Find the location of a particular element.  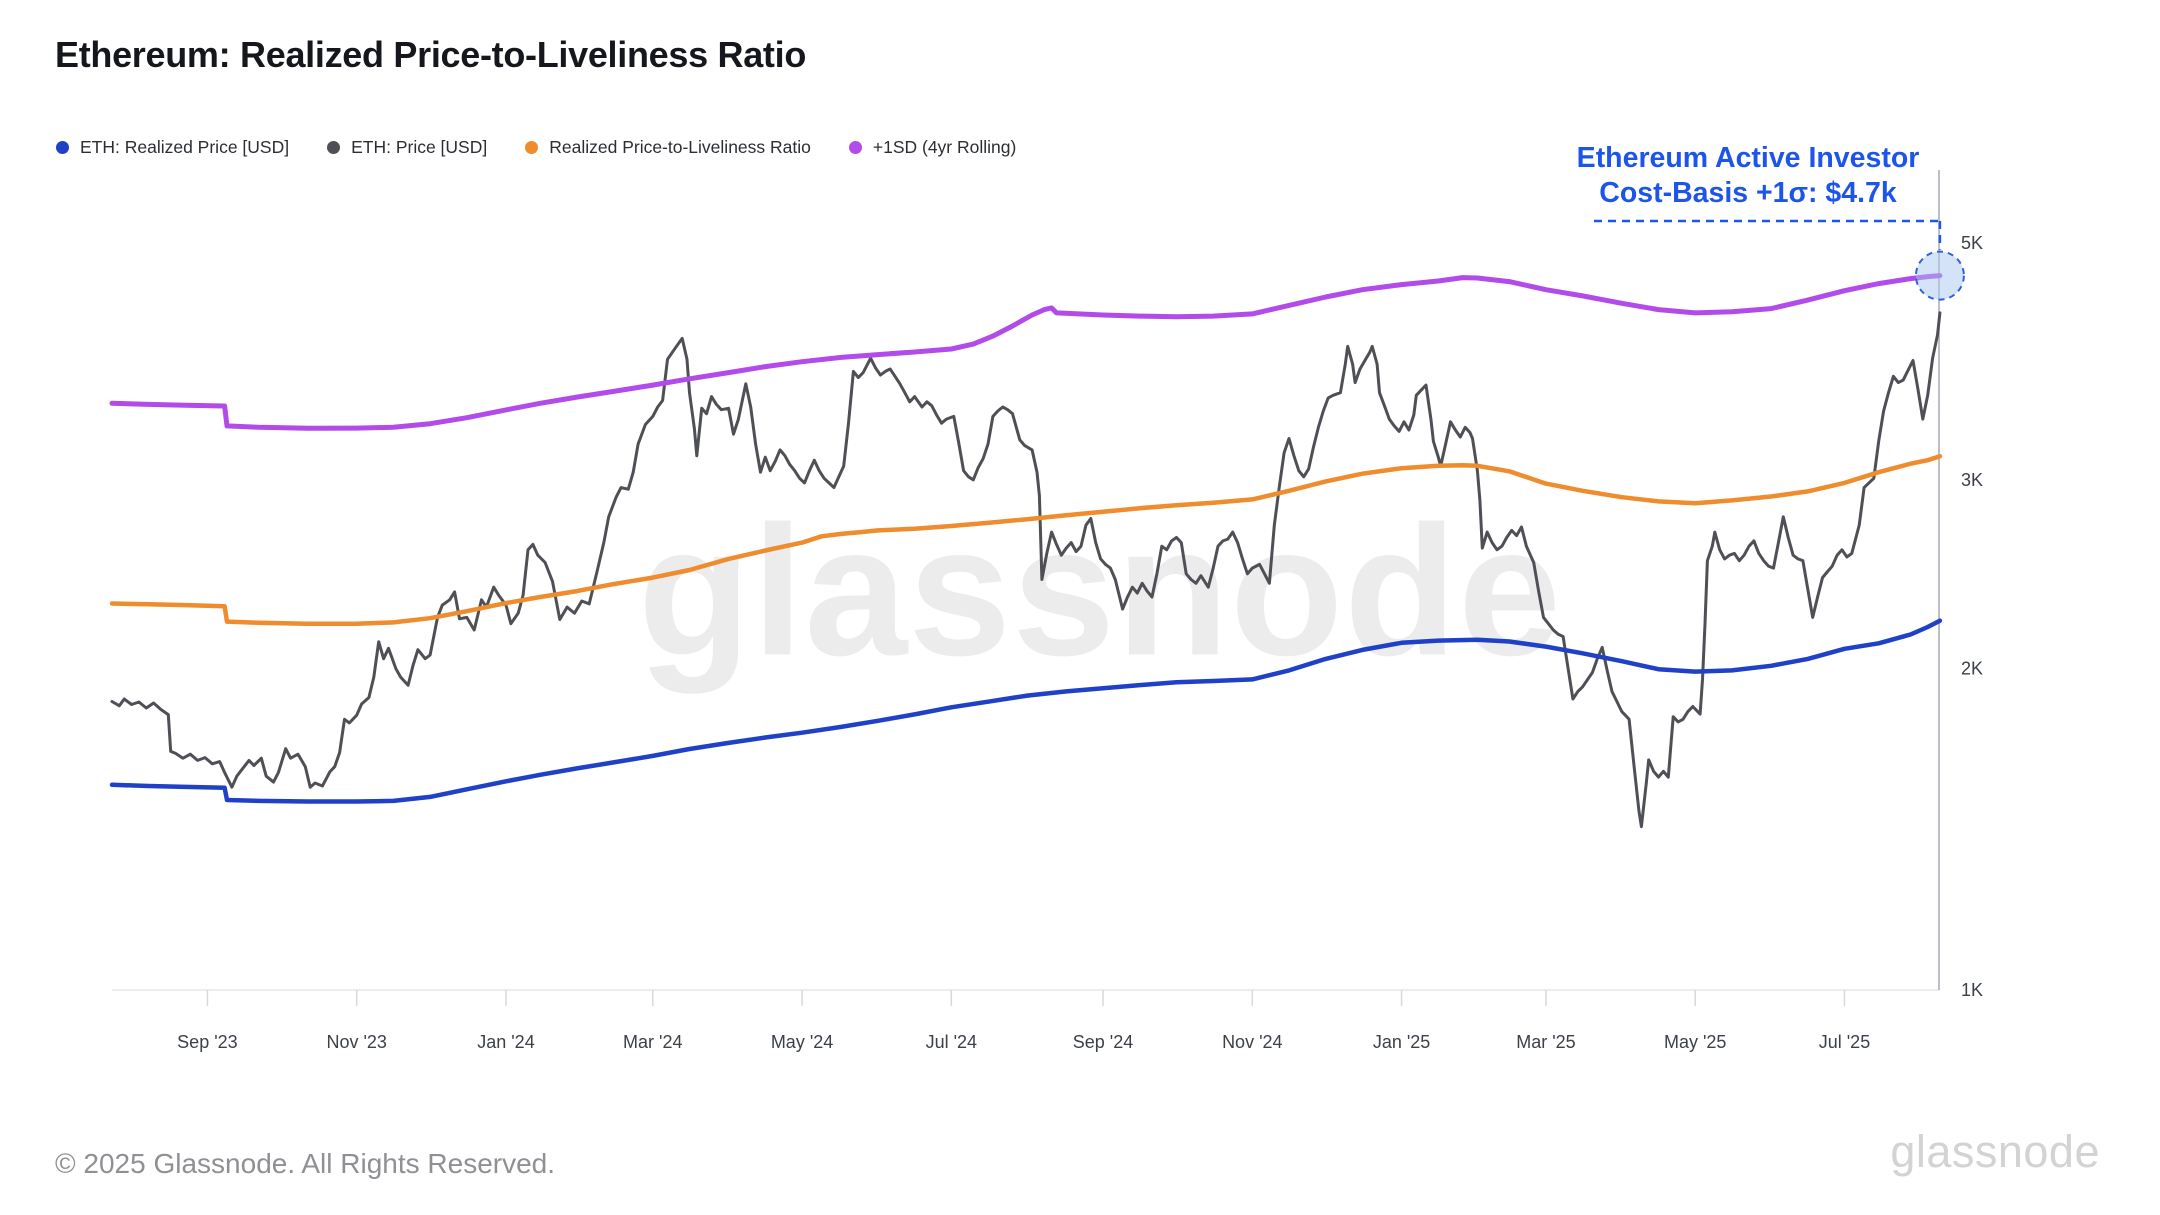

annotation-line1: Ethereum Active Investor is located at coordinates (1748, 158).